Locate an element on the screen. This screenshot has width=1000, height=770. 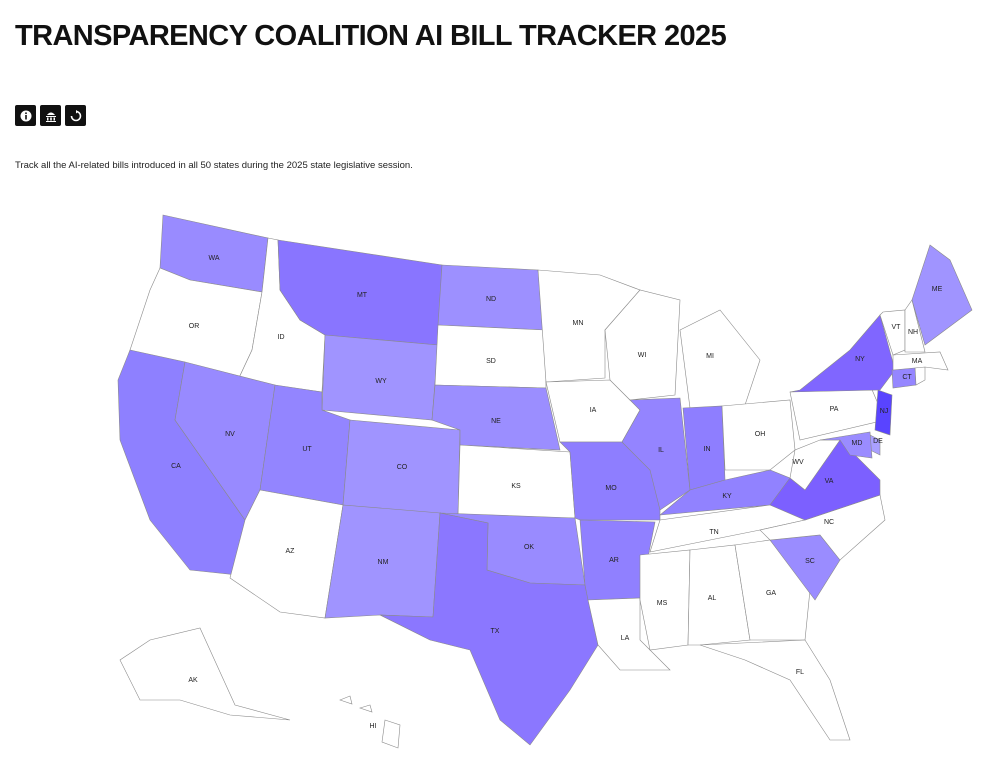
state-label: MS is located at coordinates (662, 603).